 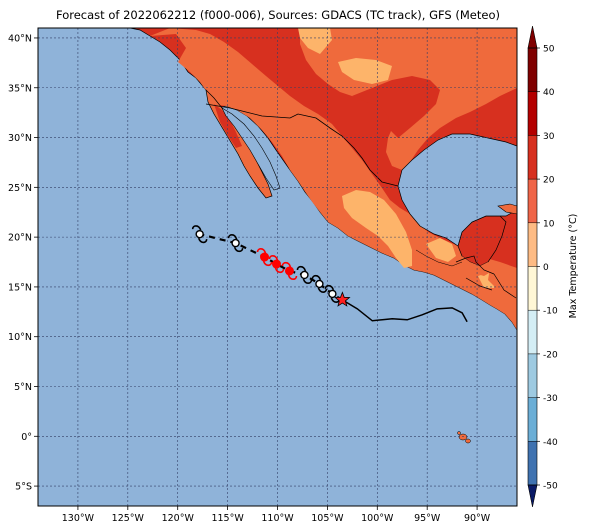 What do you see at coordinates (227, 518) in the screenshot?
I see `x-tick-label: 115°W` at bounding box center [227, 518].